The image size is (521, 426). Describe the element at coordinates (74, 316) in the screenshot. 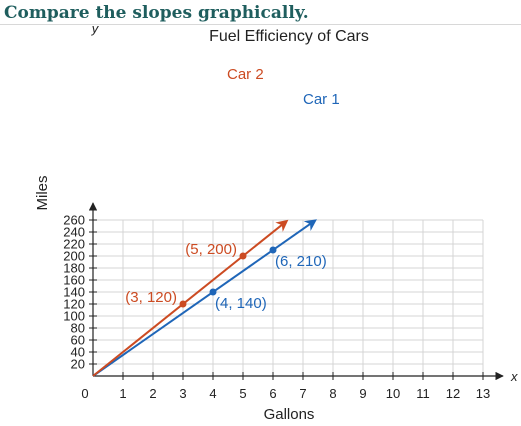

I see `y-tick-label: 100` at that location.